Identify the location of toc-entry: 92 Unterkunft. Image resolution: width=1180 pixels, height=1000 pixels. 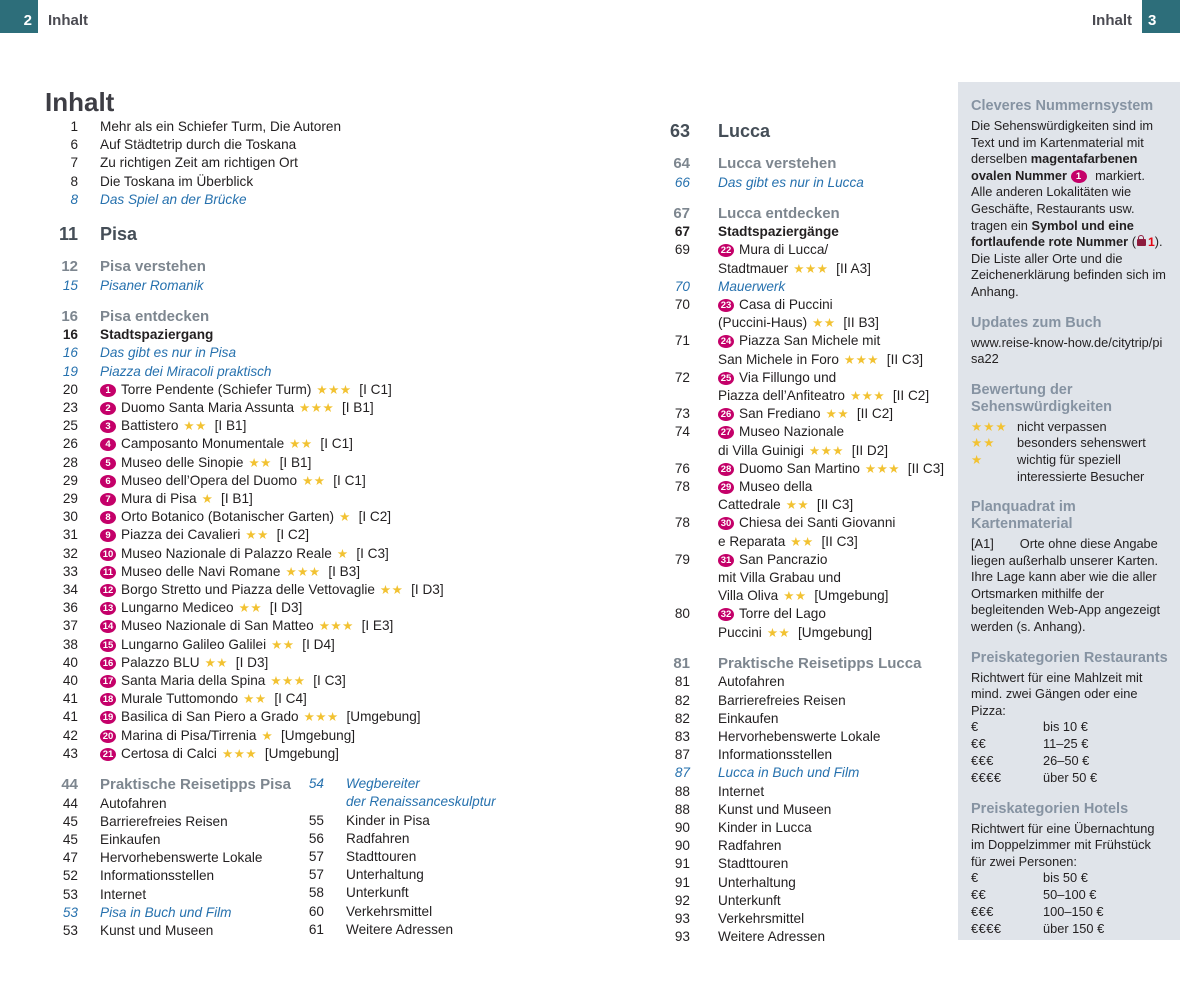
(808, 901).